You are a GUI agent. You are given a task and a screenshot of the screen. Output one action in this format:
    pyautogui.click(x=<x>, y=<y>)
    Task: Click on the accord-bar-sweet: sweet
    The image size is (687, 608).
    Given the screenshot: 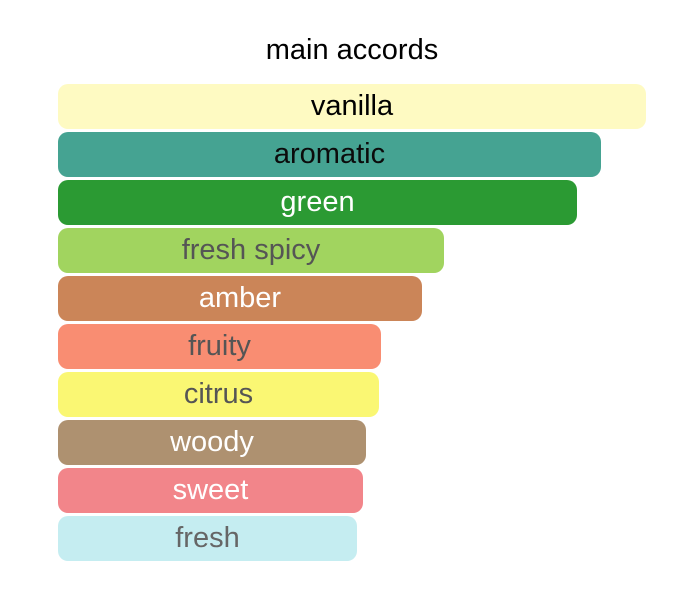 What is the action you would take?
    pyautogui.click(x=210, y=490)
    